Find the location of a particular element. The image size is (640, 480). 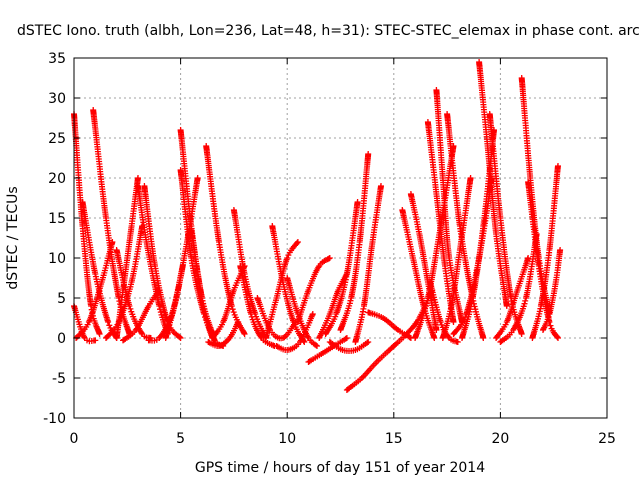

x-tick-label: 0 is located at coordinates (74, 439).